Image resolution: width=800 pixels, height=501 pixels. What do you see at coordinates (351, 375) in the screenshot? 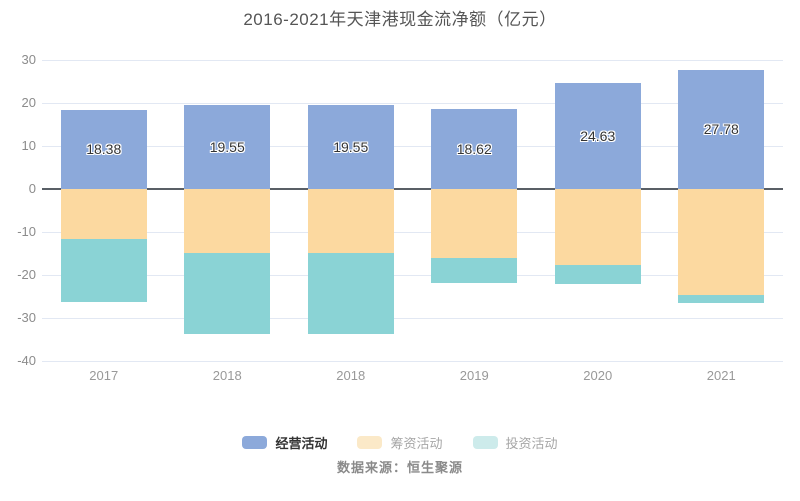
I see `x-axis-label-2: 2018` at bounding box center [351, 375].